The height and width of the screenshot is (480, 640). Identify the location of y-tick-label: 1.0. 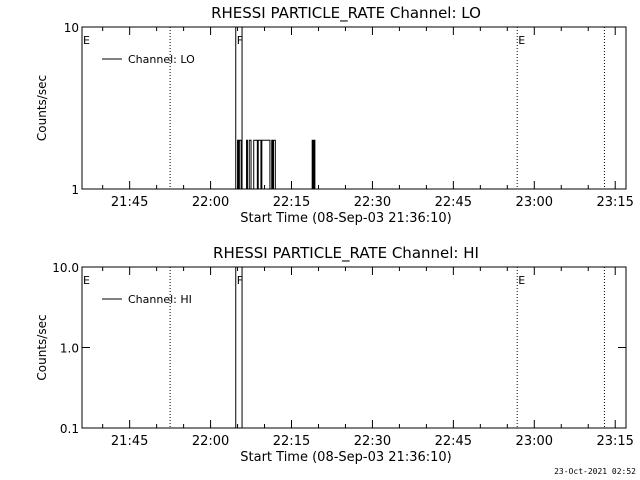
(69, 349).